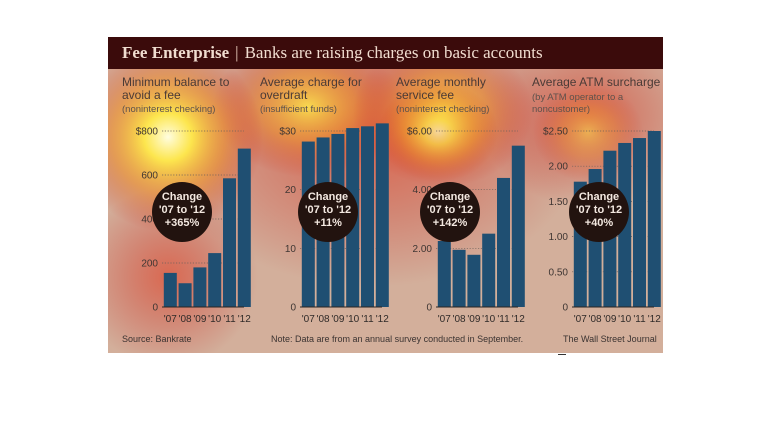 This screenshot has width=770, height=448. What do you see at coordinates (328, 223) in the screenshot?
I see `badge-line-3: +11%` at bounding box center [328, 223].